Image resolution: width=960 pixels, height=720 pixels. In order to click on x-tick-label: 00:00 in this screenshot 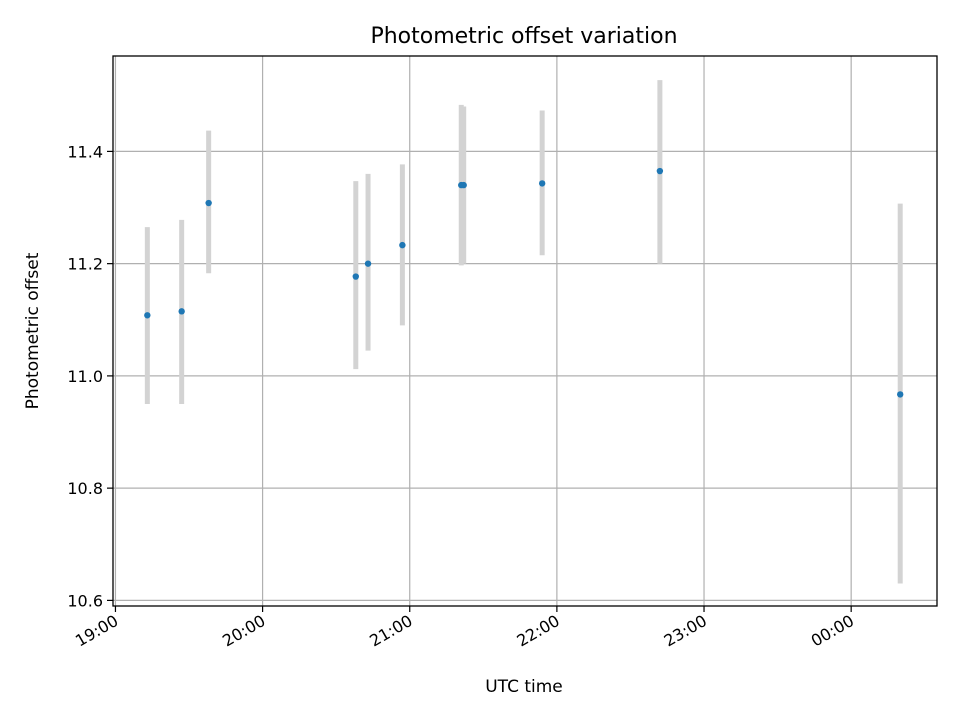, I will do `click(832, 631)`.